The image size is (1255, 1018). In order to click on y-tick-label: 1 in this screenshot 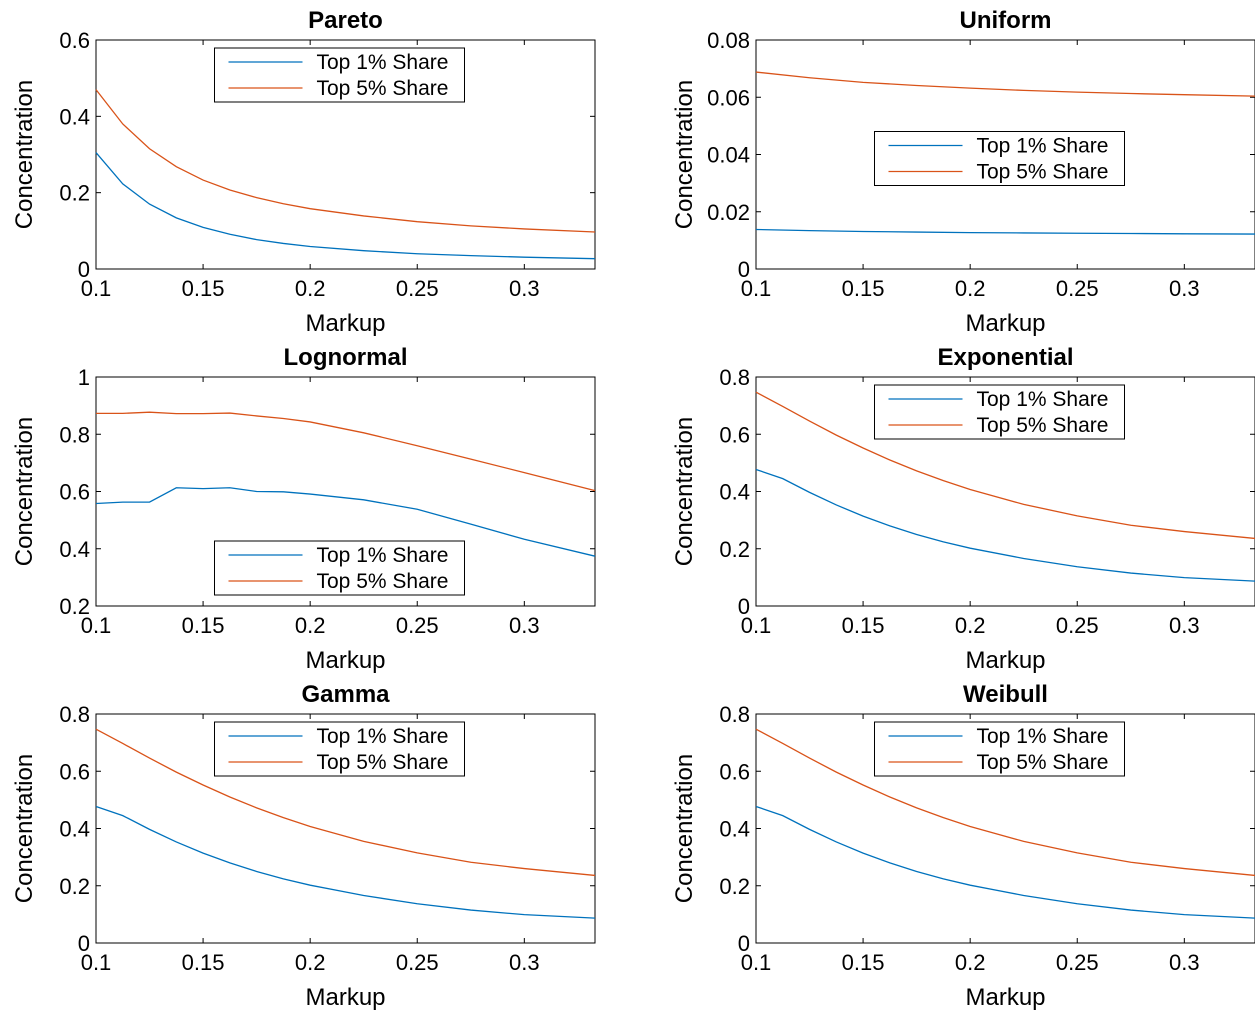, I will do `click(84, 377)`.